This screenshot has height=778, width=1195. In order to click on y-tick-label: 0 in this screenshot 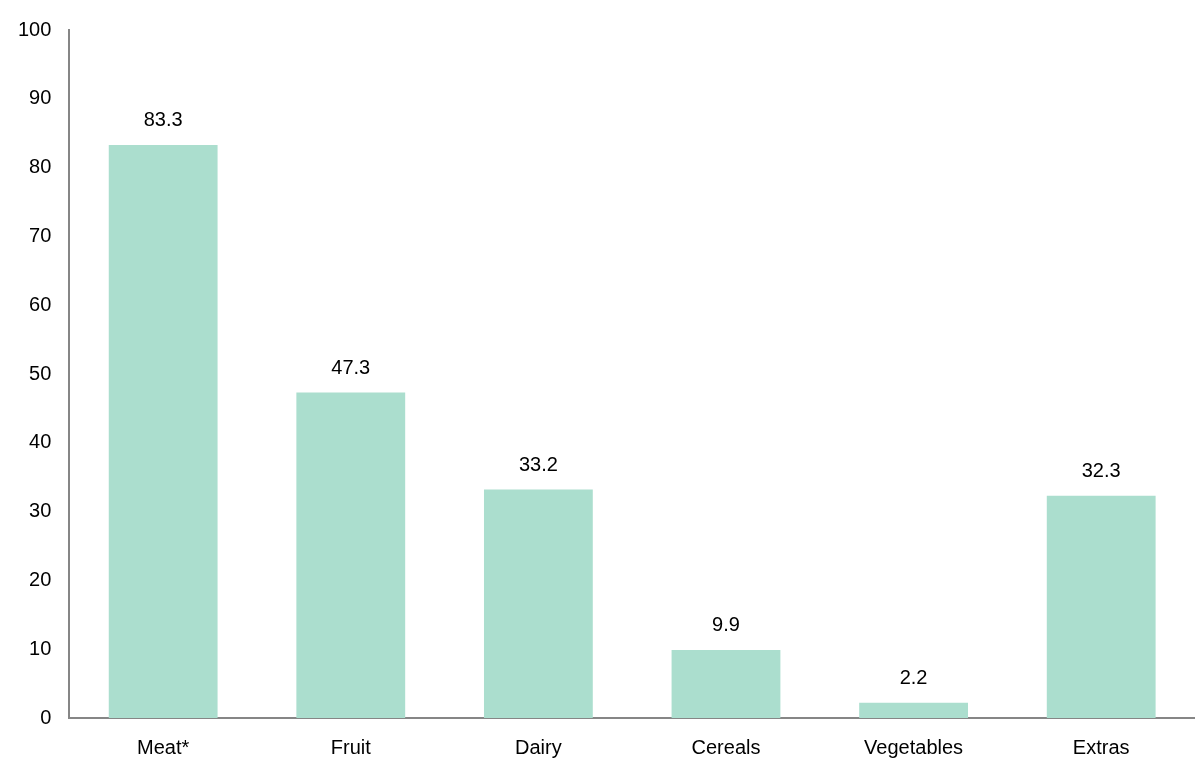, I will do `click(46, 716)`.